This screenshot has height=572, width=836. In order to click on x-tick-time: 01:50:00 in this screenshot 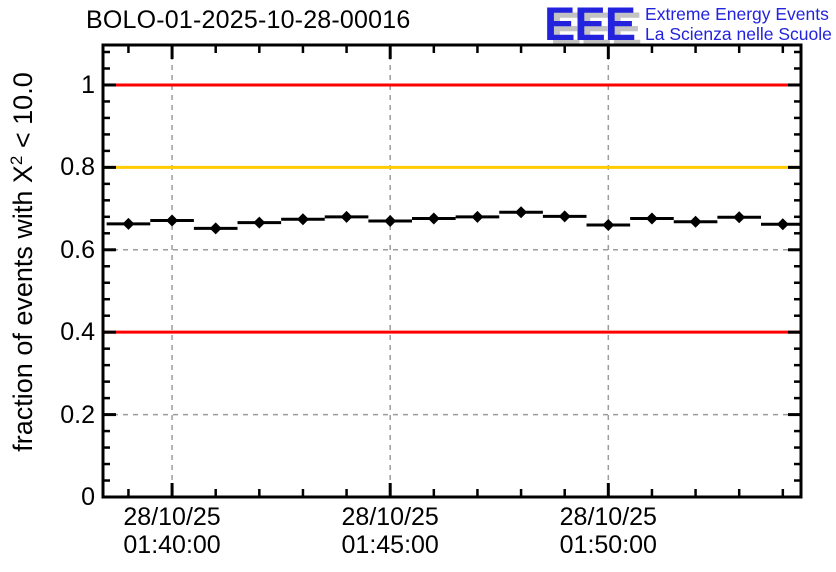, I will do `click(608, 544)`.